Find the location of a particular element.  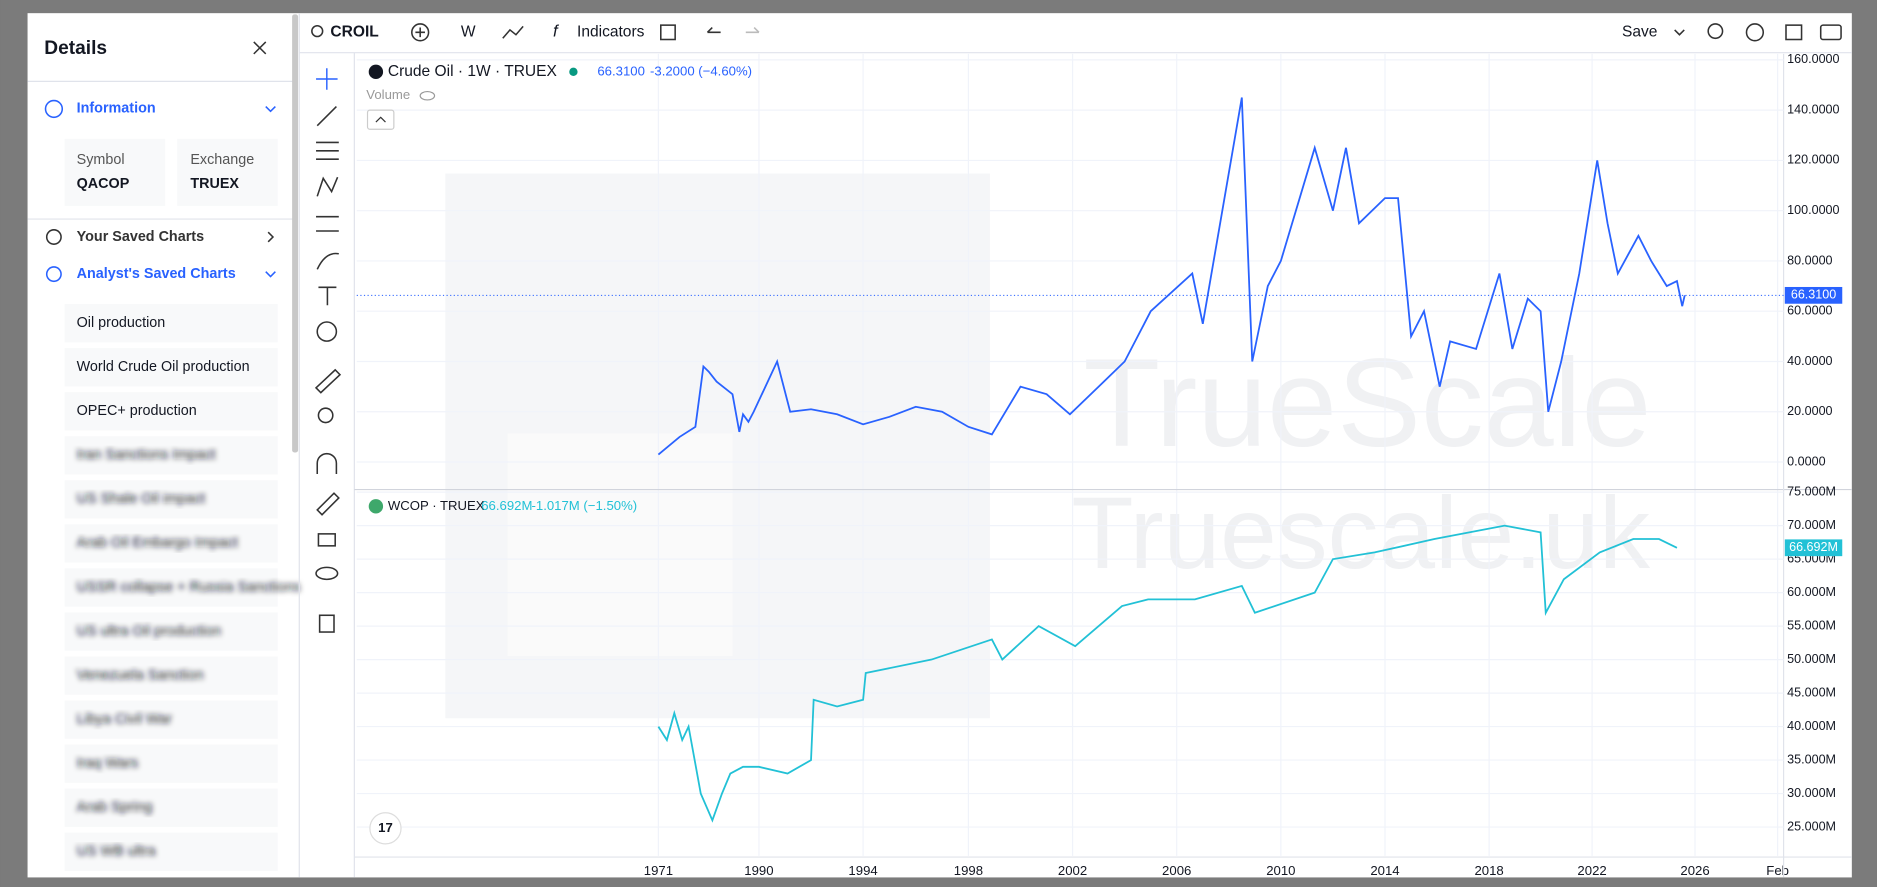

y-tick-label: 60.0000 is located at coordinates (1809, 311).